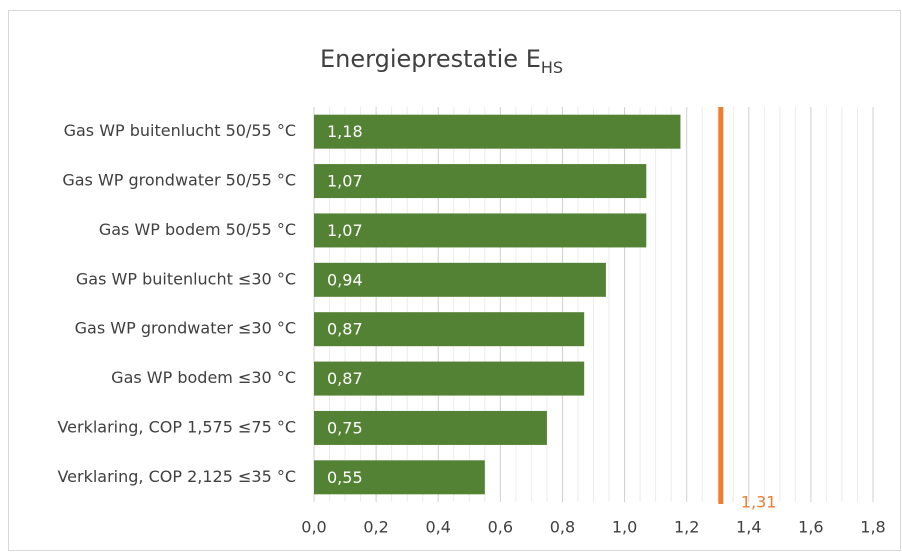  What do you see at coordinates (185, 328) in the screenshot?
I see `y-tick-label: Gas WP grondwater ≤30 °C` at bounding box center [185, 328].